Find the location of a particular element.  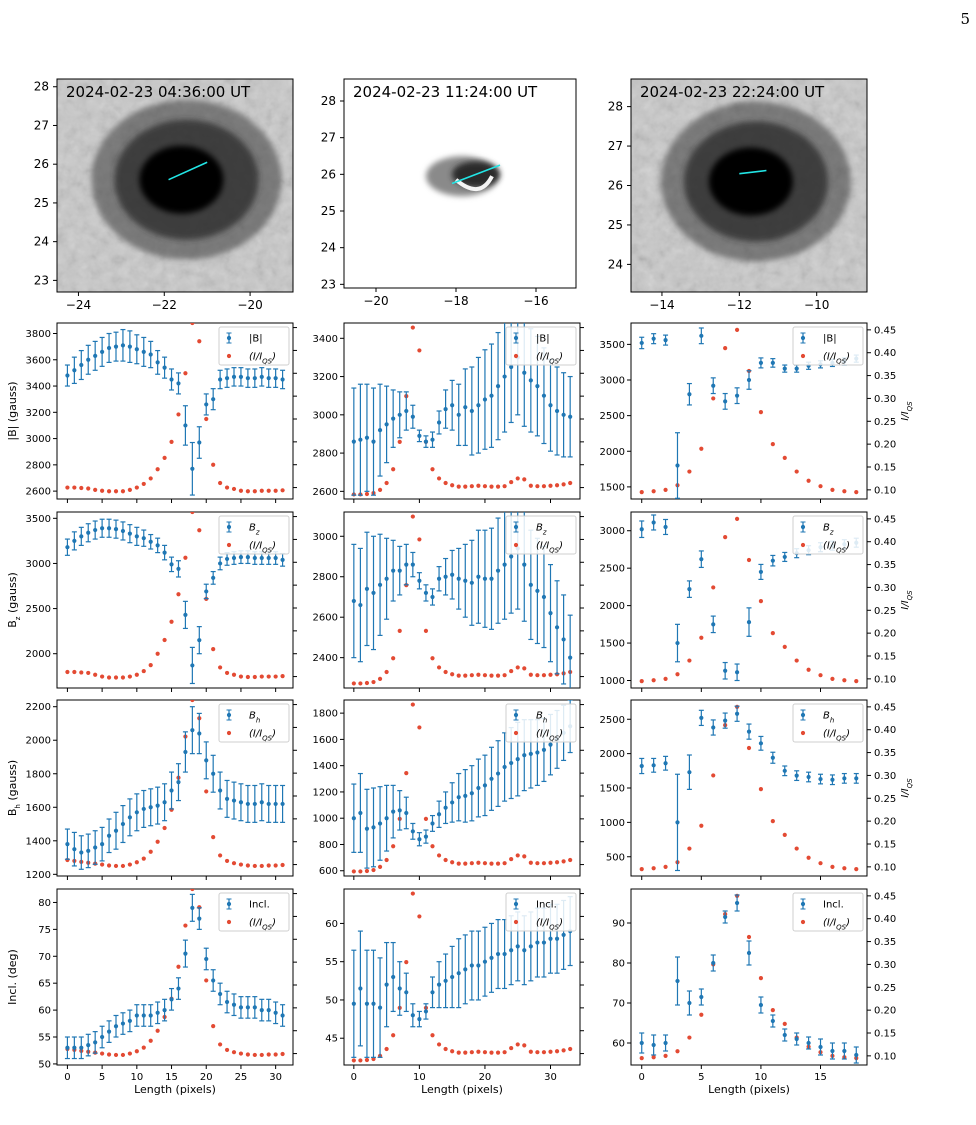

x-tick-label: −20 is located at coordinates (249, 305).